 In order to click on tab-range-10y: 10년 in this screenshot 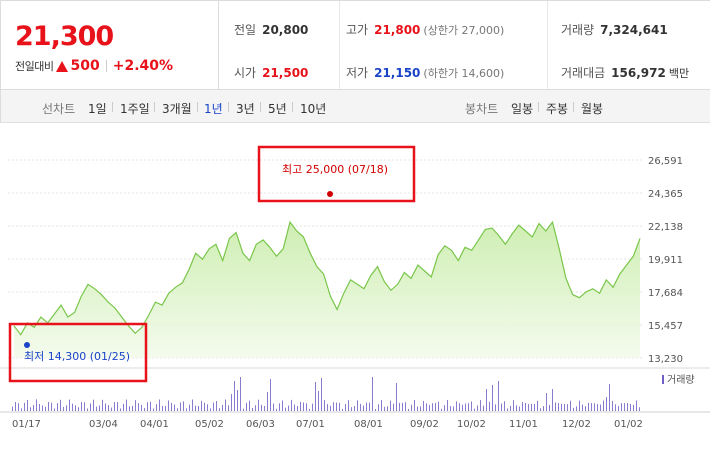, I will do `click(313, 109)`.